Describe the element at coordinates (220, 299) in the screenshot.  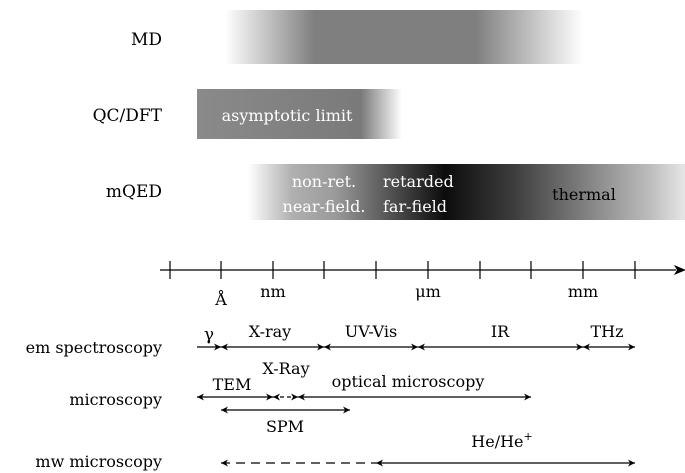
I see `tick-label-angstrom: Å` at that location.